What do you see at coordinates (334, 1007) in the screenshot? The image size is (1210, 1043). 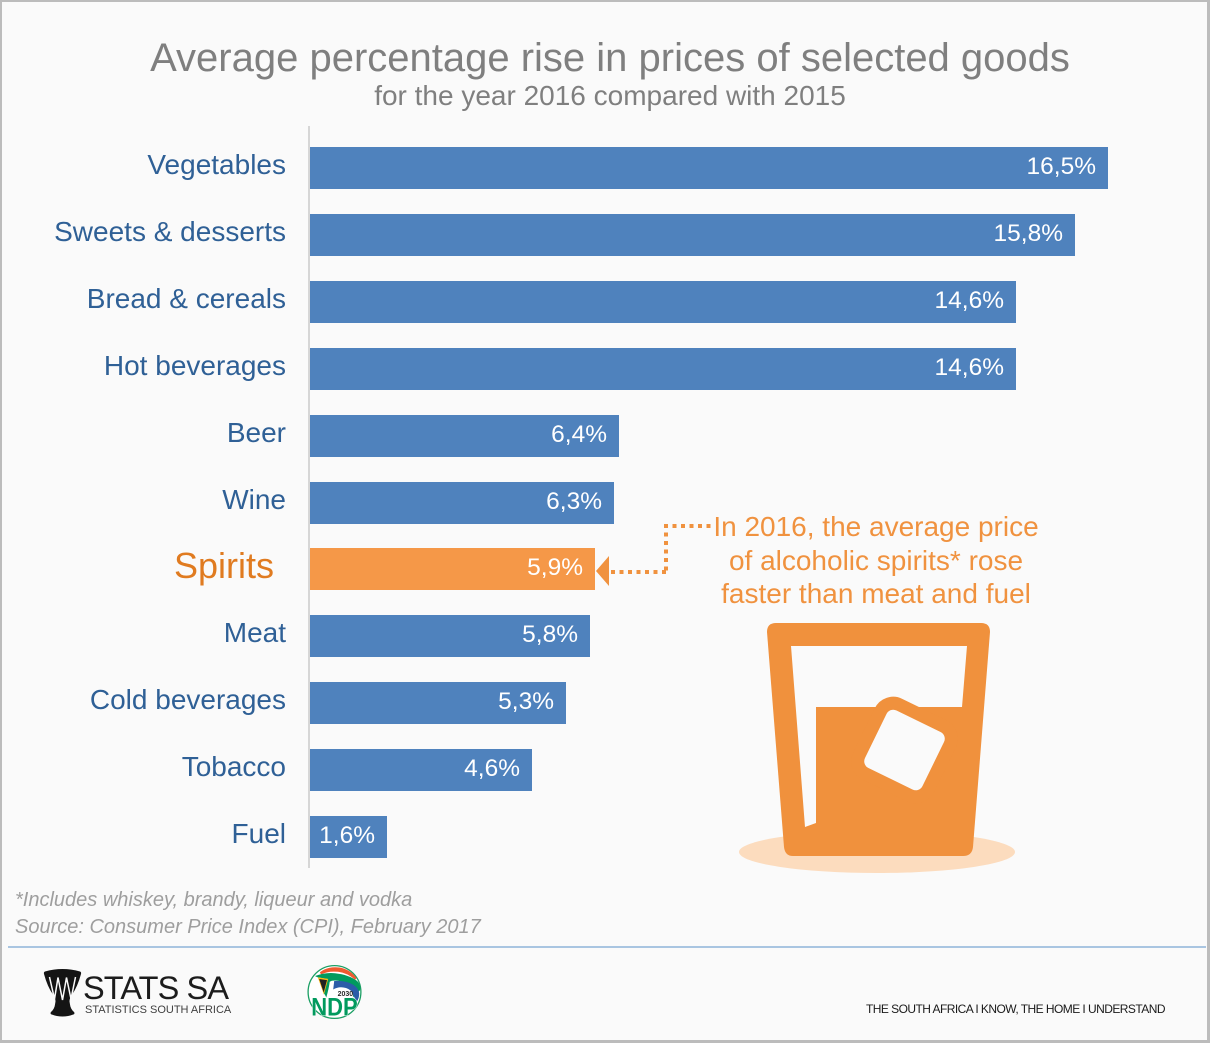 I see `svg-text: NDP` at bounding box center [334, 1007].